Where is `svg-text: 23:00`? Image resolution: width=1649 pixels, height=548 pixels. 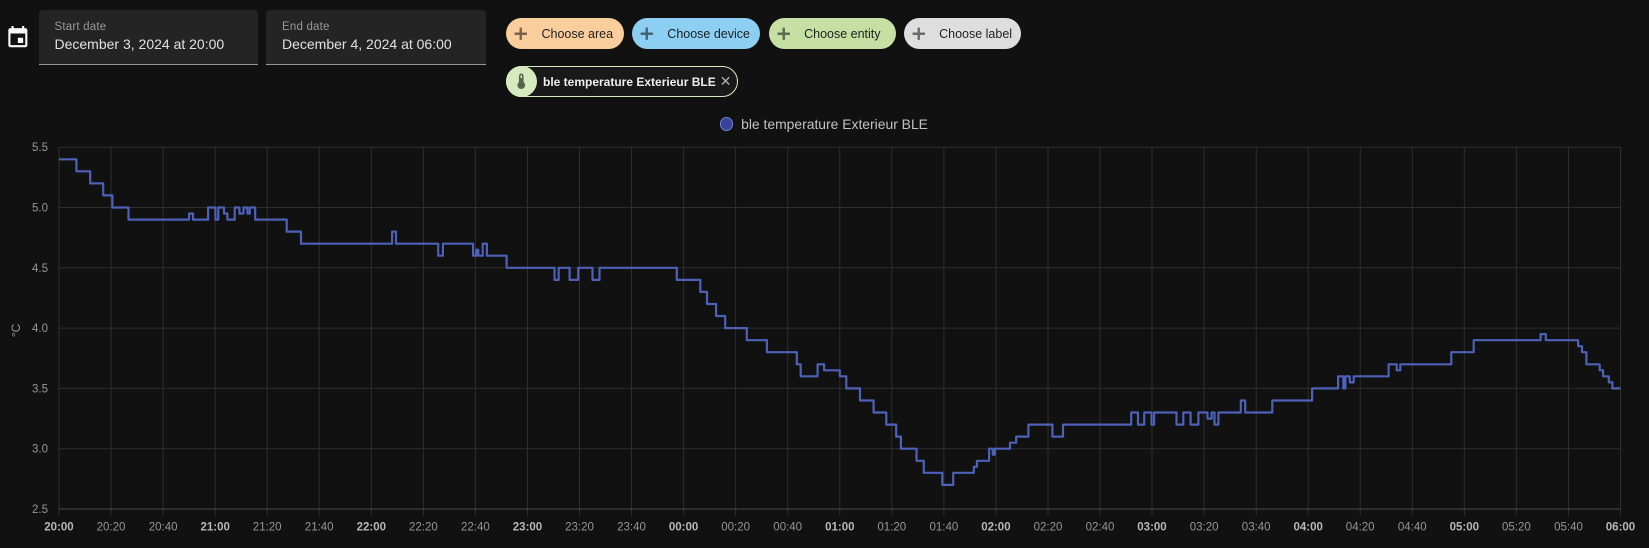 svg-text: 23:00 is located at coordinates (527, 528).